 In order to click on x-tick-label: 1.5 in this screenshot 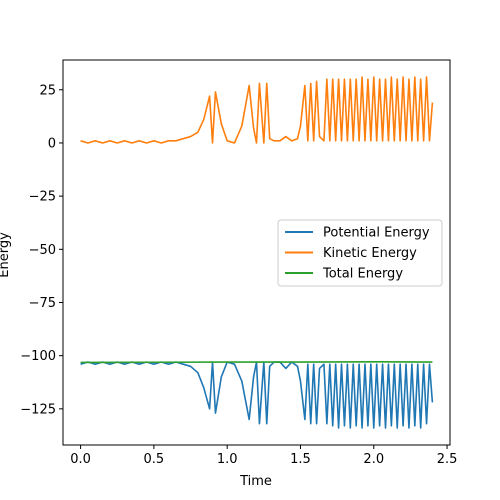, I will do `click(300, 459)`.